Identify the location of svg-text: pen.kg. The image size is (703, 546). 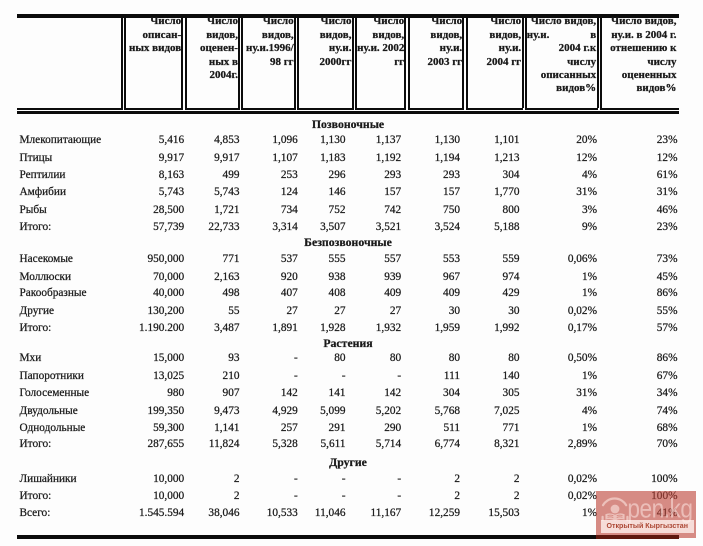
(659, 508).